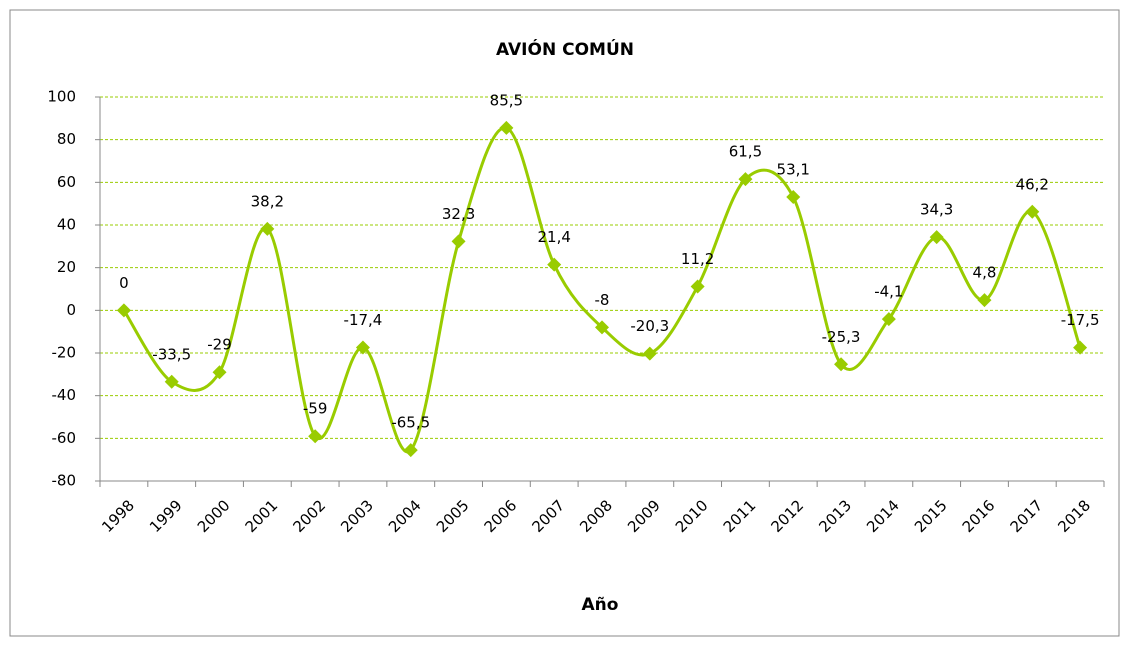 The height and width of the screenshot is (646, 1129). Describe the element at coordinates (363, 320) in the screenshot. I see `data-label: -17,4` at that location.